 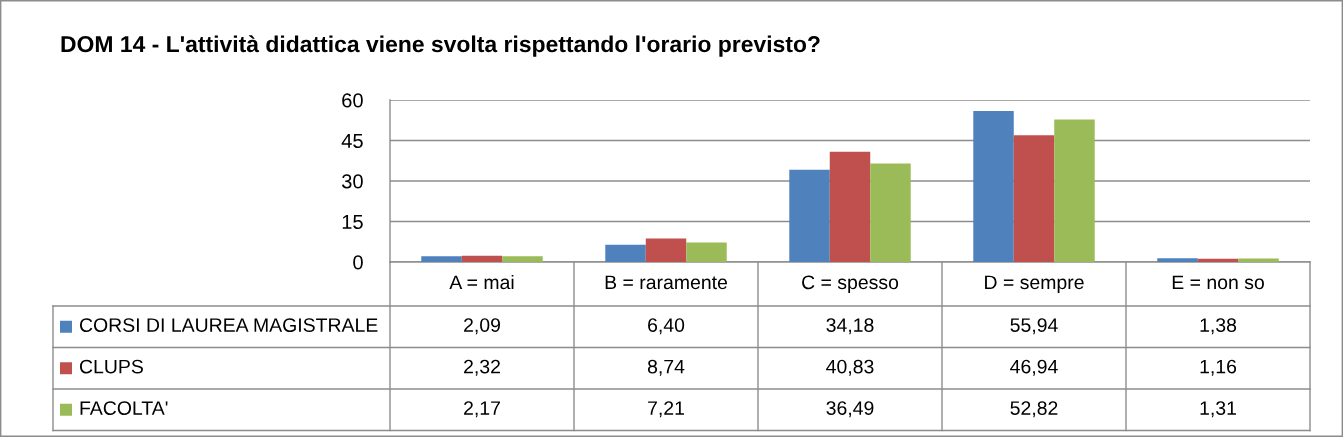 I want to click on x-tick-label: B = raramente, so click(x=666, y=282).